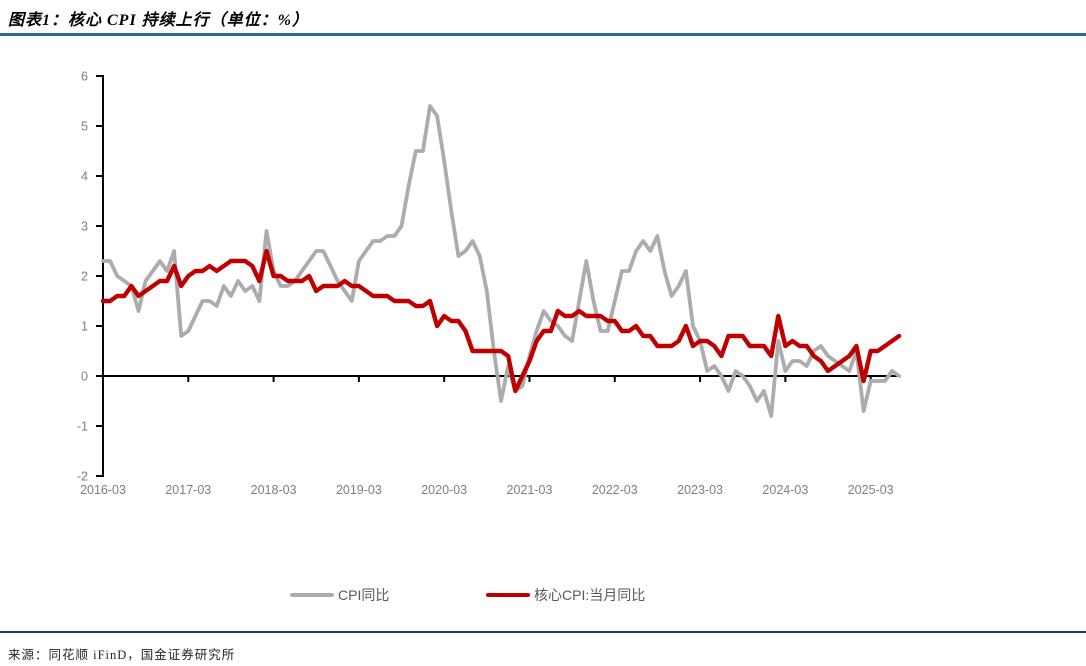 Image resolution: width=1086 pixels, height=666 pixels. I want to click on chart-legend: CPI同比 核心CPI:当月同比, so click(543, 596).